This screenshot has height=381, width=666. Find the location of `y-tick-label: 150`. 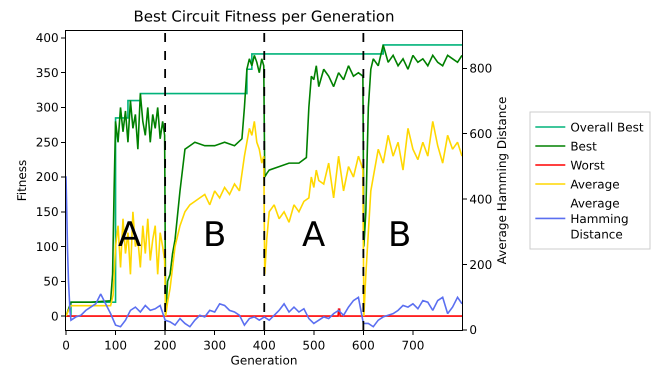

y-tick-label: 150 is located at coordinates (47, 211).